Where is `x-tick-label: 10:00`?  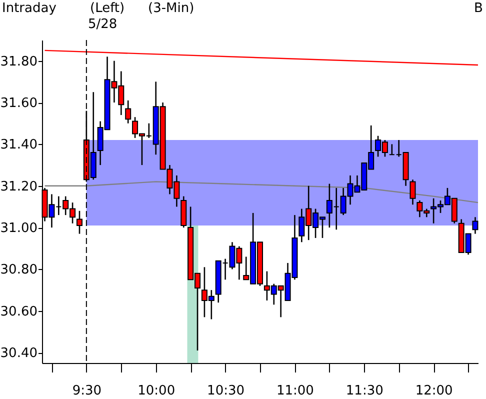 x-tick-label: 10:00 is located at coordinates (157, 391).